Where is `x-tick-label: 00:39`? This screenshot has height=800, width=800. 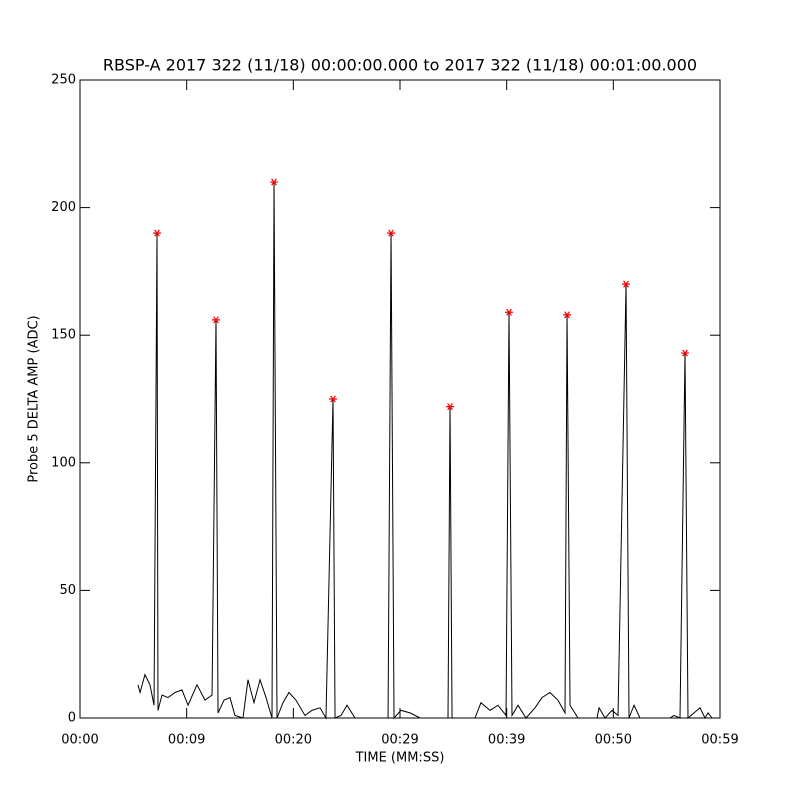 x-tick-label: 00:39 is located at coordinates (506, 740).